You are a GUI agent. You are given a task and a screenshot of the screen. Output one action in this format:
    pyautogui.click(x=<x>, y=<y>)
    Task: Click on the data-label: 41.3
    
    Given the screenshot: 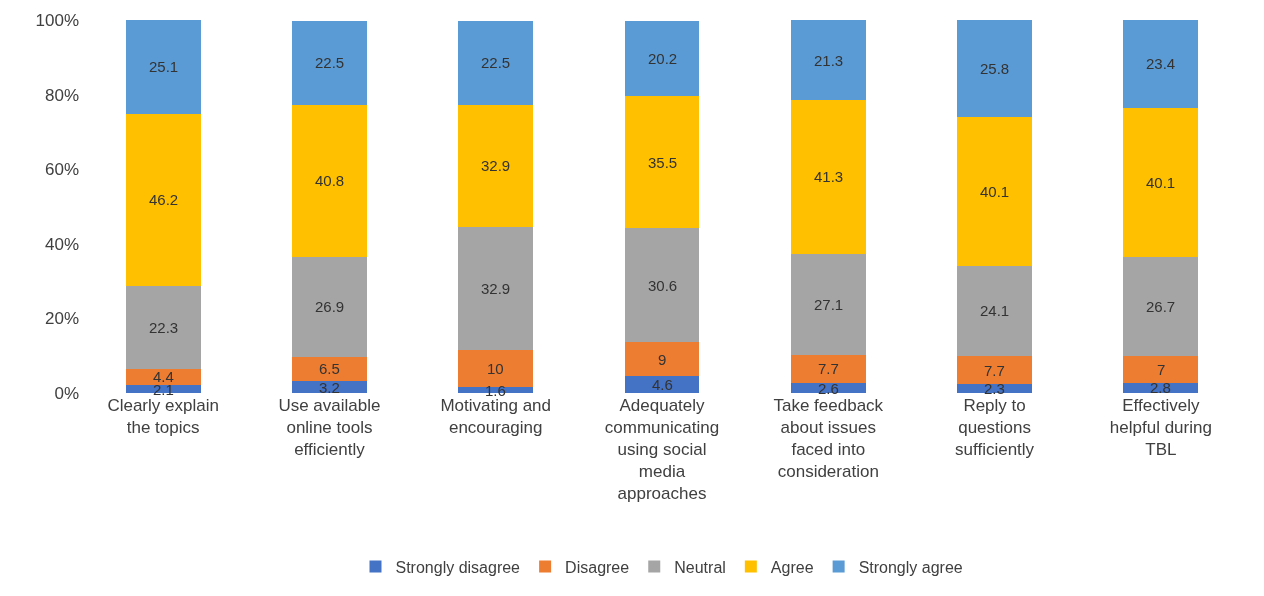 What is the action you would take?
    pyautogui.click(x=829, y=176)
    